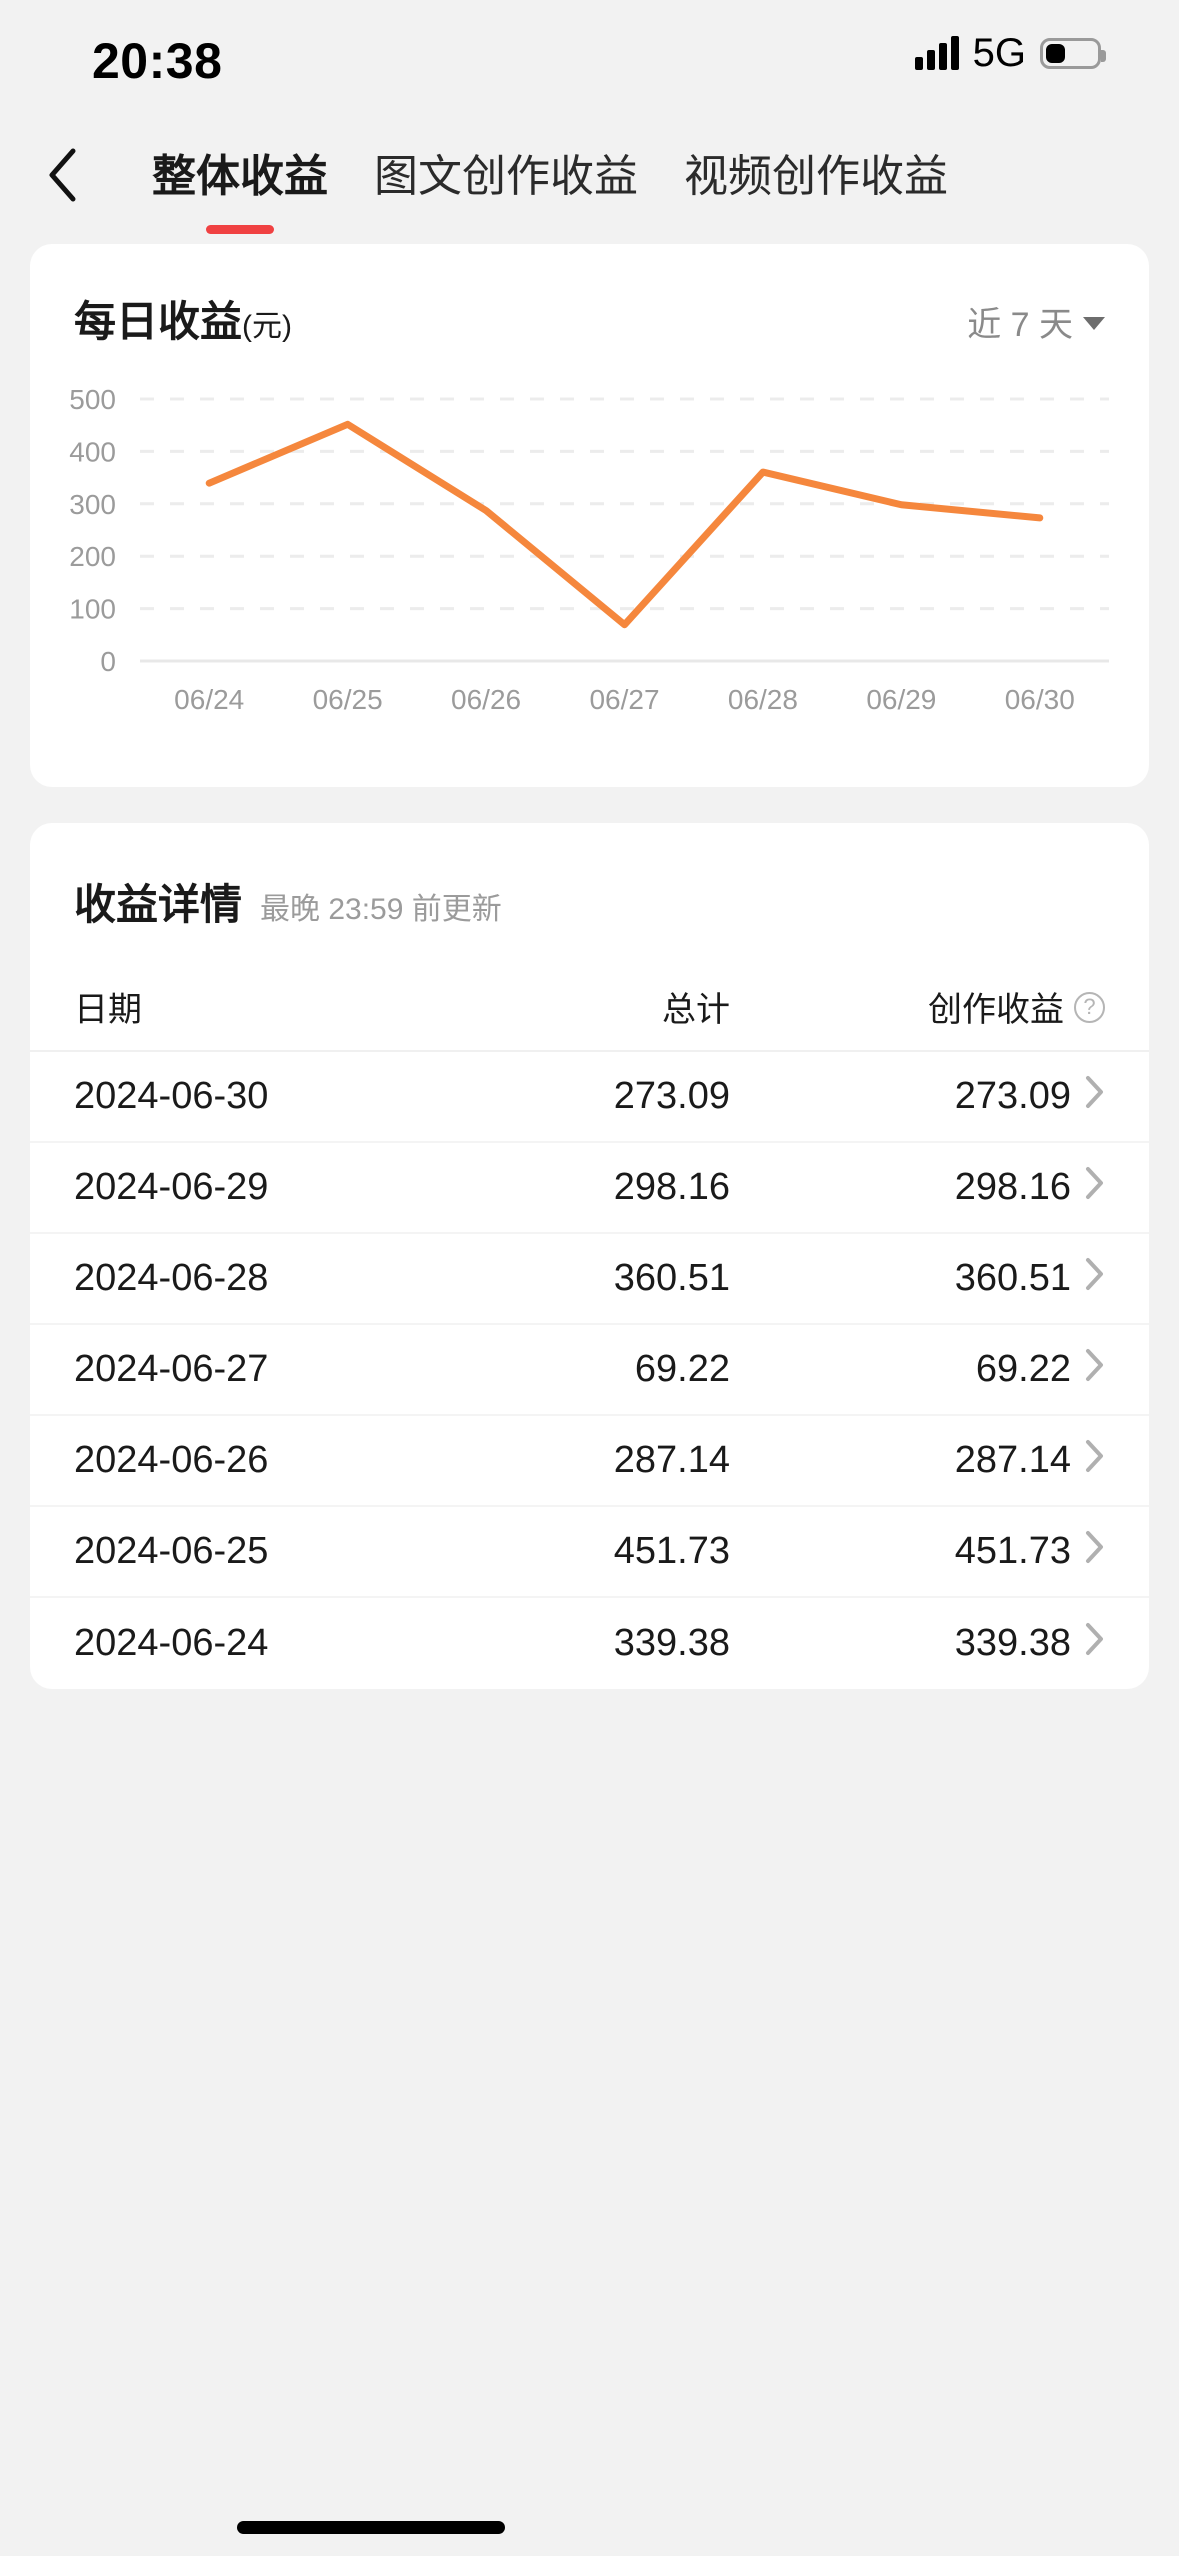 This screenshot has width=1179, height=2556. Describe the element at coordinates (1012, 1460) in the screenshot. I see `cell-creation: 287.14` at that location.